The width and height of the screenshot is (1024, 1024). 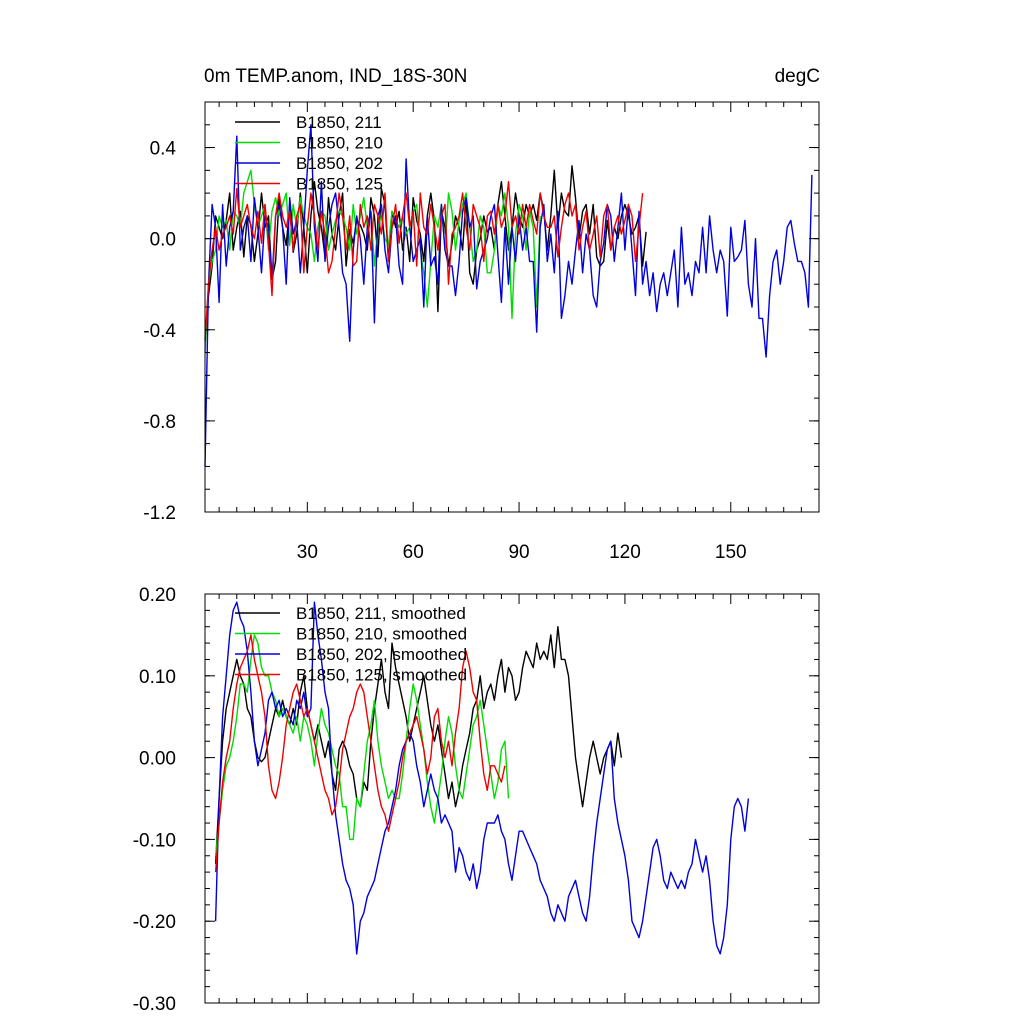 I want to click on top-y-tick-label: 0.0, so click(x=163, y=240).